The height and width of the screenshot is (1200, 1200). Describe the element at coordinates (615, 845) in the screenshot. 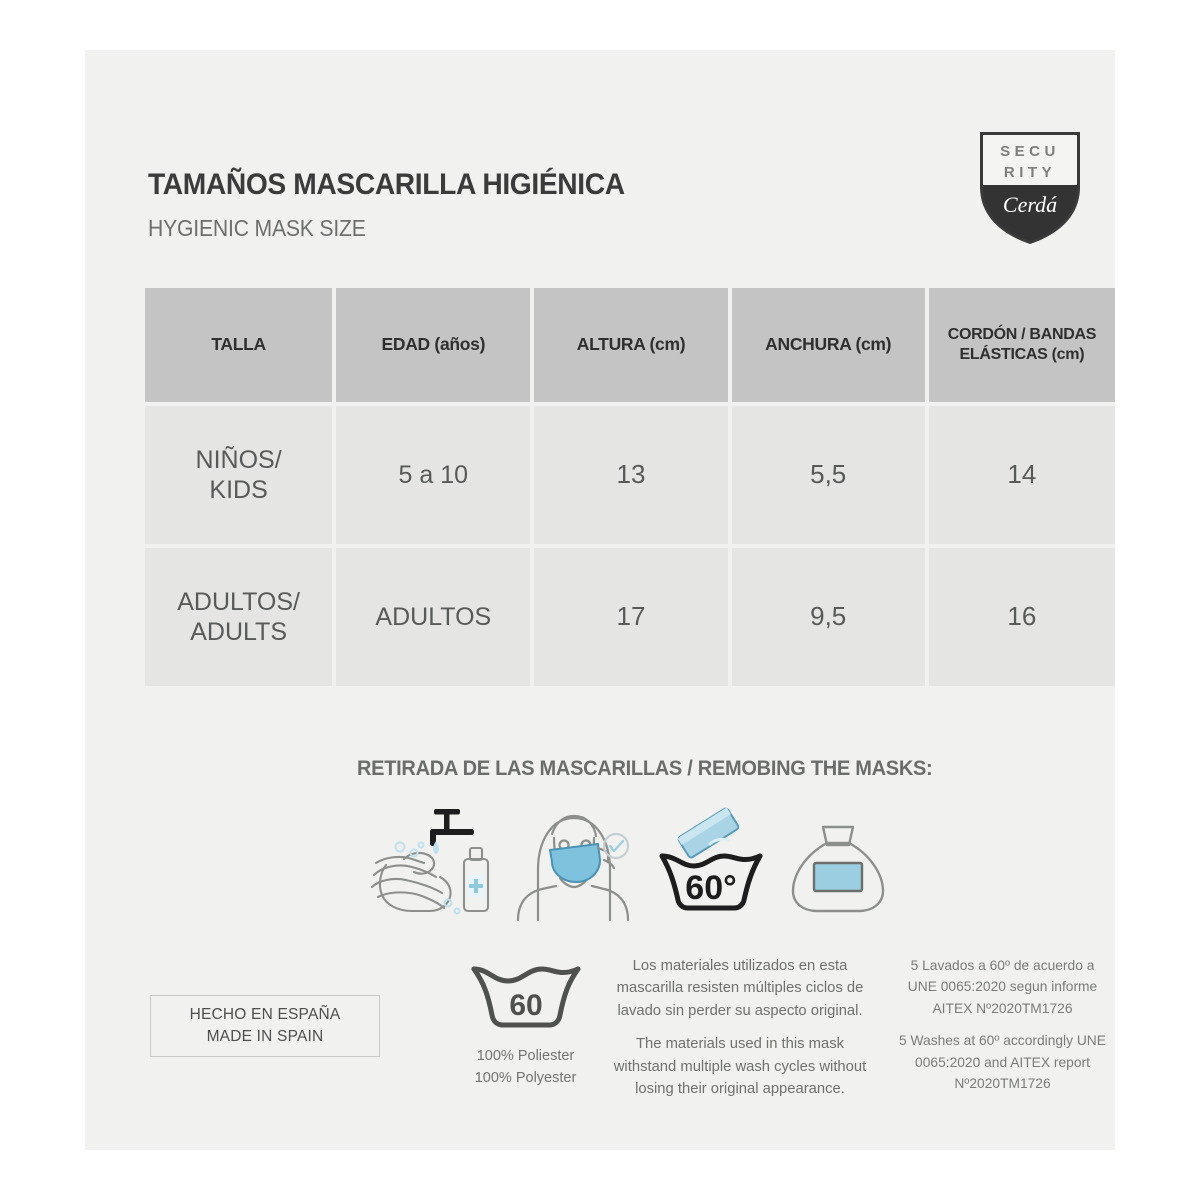

I see `check-circle-icon` at that location.